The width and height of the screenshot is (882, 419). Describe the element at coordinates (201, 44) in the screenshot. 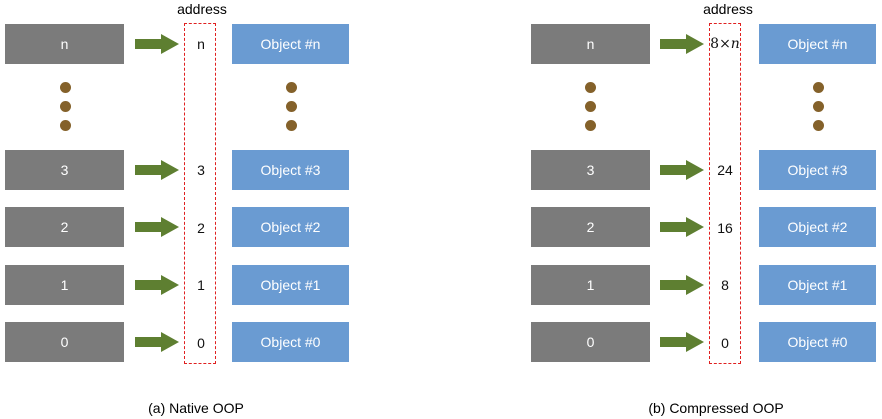

I see `address-value-n: n` at that location.